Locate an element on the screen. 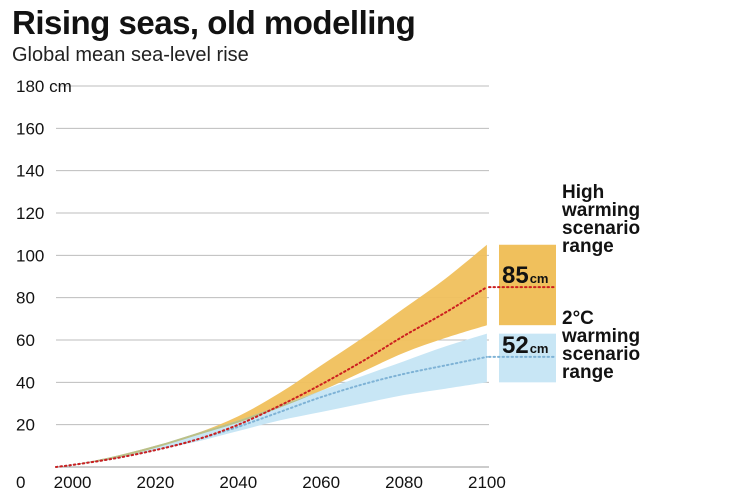 The image size is (729, 500). y-tick-label: 180 cm is located at coordinates (44, 86).